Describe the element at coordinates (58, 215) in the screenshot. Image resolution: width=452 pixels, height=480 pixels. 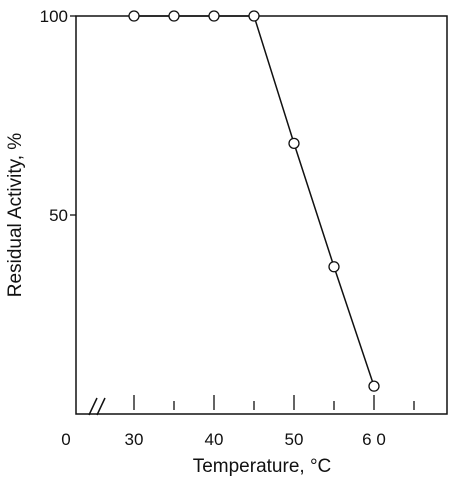
I see `y-tick-label-50: 50` at that location.